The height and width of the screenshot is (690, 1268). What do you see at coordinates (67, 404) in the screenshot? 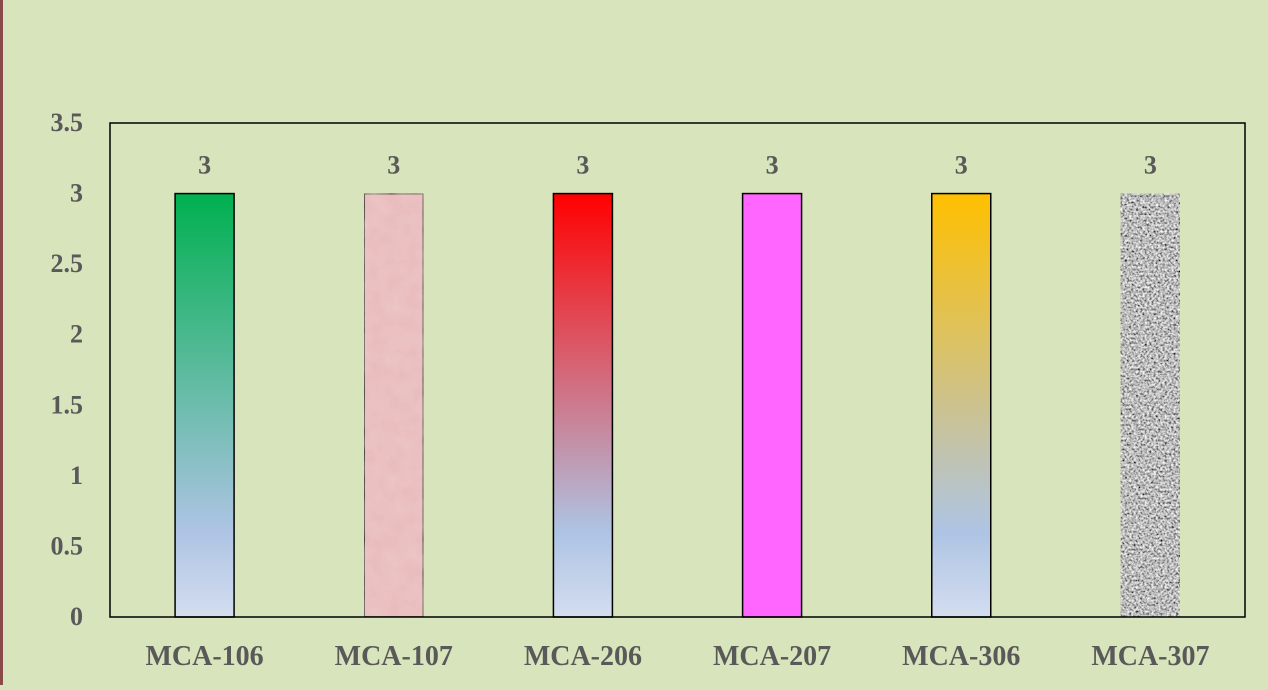
I see `y-tick-label: 1.5` at bounding box center [67, 404].